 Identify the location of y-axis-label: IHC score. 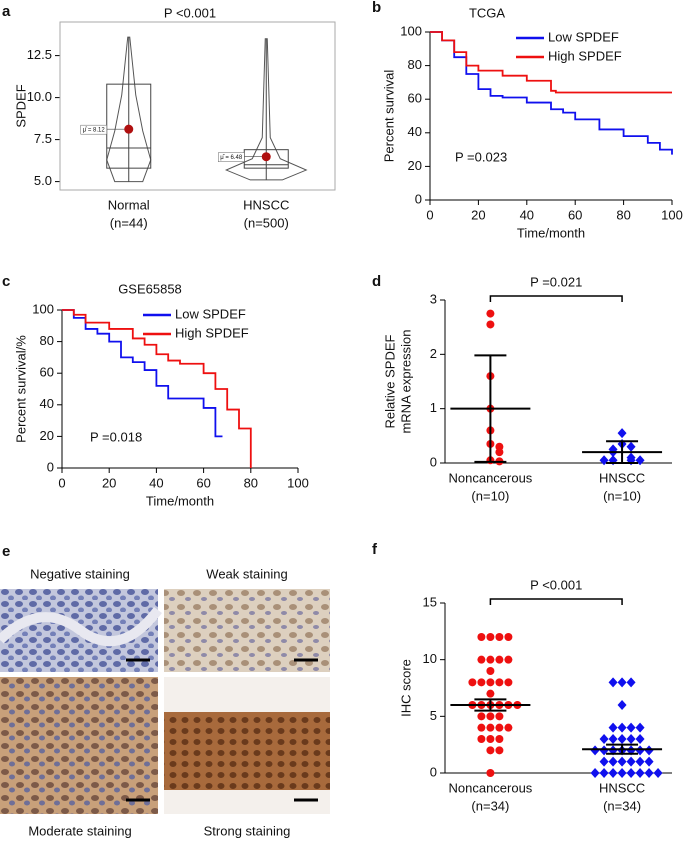
(405, 688).